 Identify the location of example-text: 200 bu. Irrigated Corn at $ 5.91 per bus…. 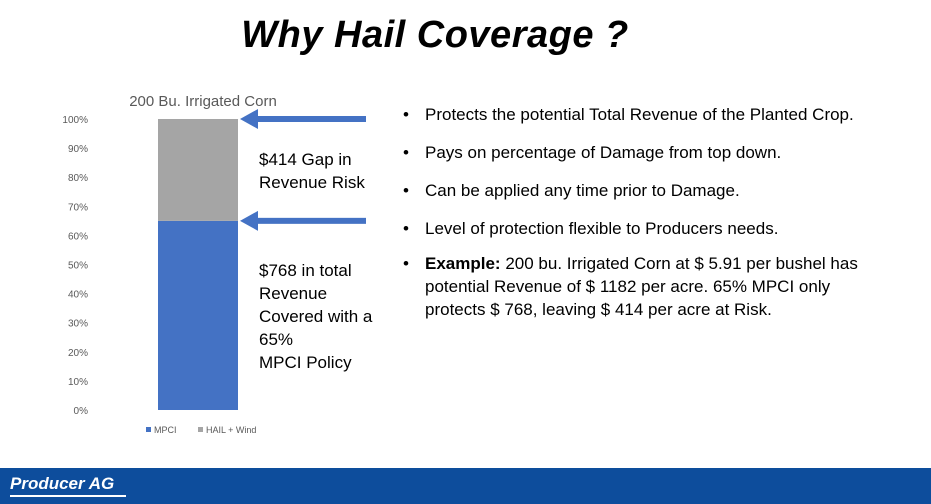
(641, 286).